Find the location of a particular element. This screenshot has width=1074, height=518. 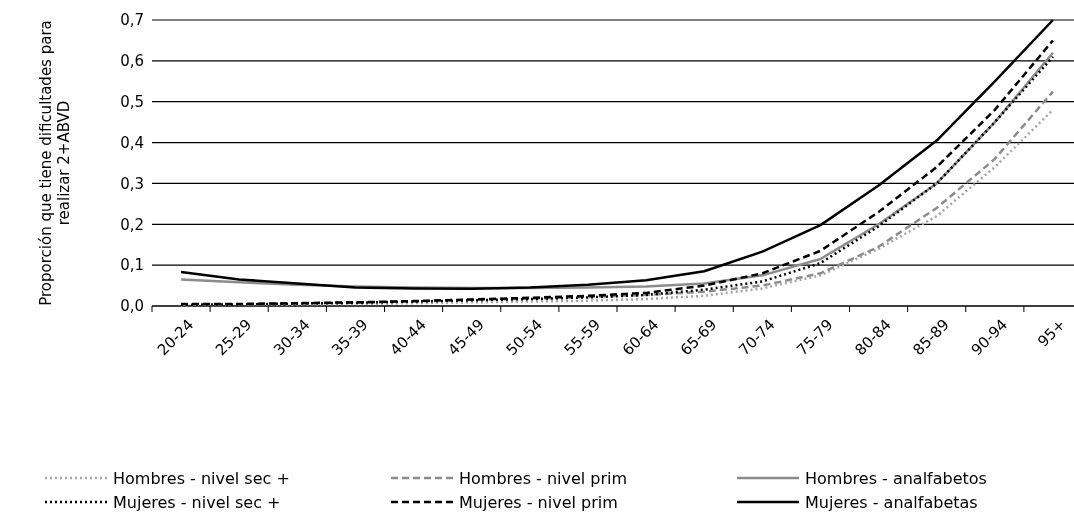

legend-label: Hombres - analfabetos is located at coordinates (896, 478).